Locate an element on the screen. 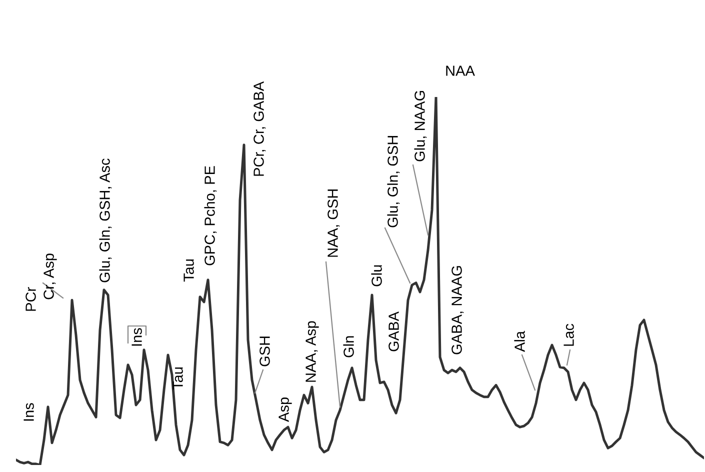 This screenshot has width=705, height=472. annotation: Glu, NAAG is located at coordinates (420, 126).